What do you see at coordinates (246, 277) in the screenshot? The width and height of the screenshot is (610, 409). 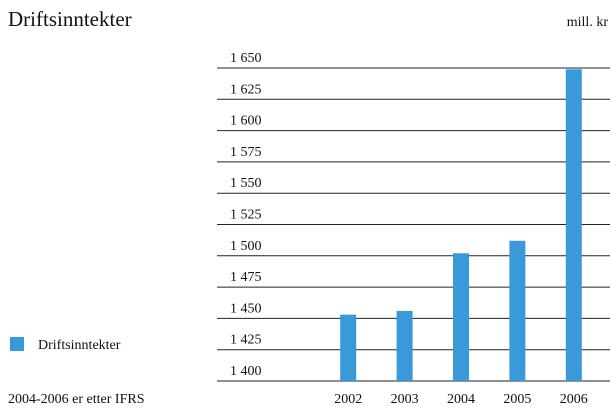 I see `y-tick-label: 1 475` at bounding box center [246, 277].